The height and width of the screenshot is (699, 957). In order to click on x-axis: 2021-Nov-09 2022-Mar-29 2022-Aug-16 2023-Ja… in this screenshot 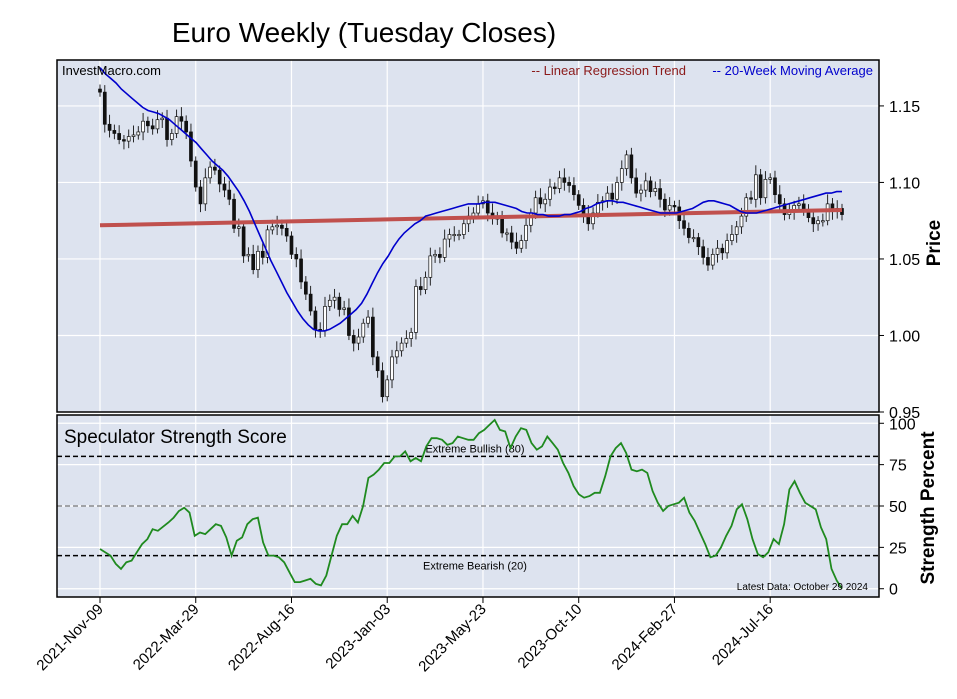, I will do `click(405, 636)`.